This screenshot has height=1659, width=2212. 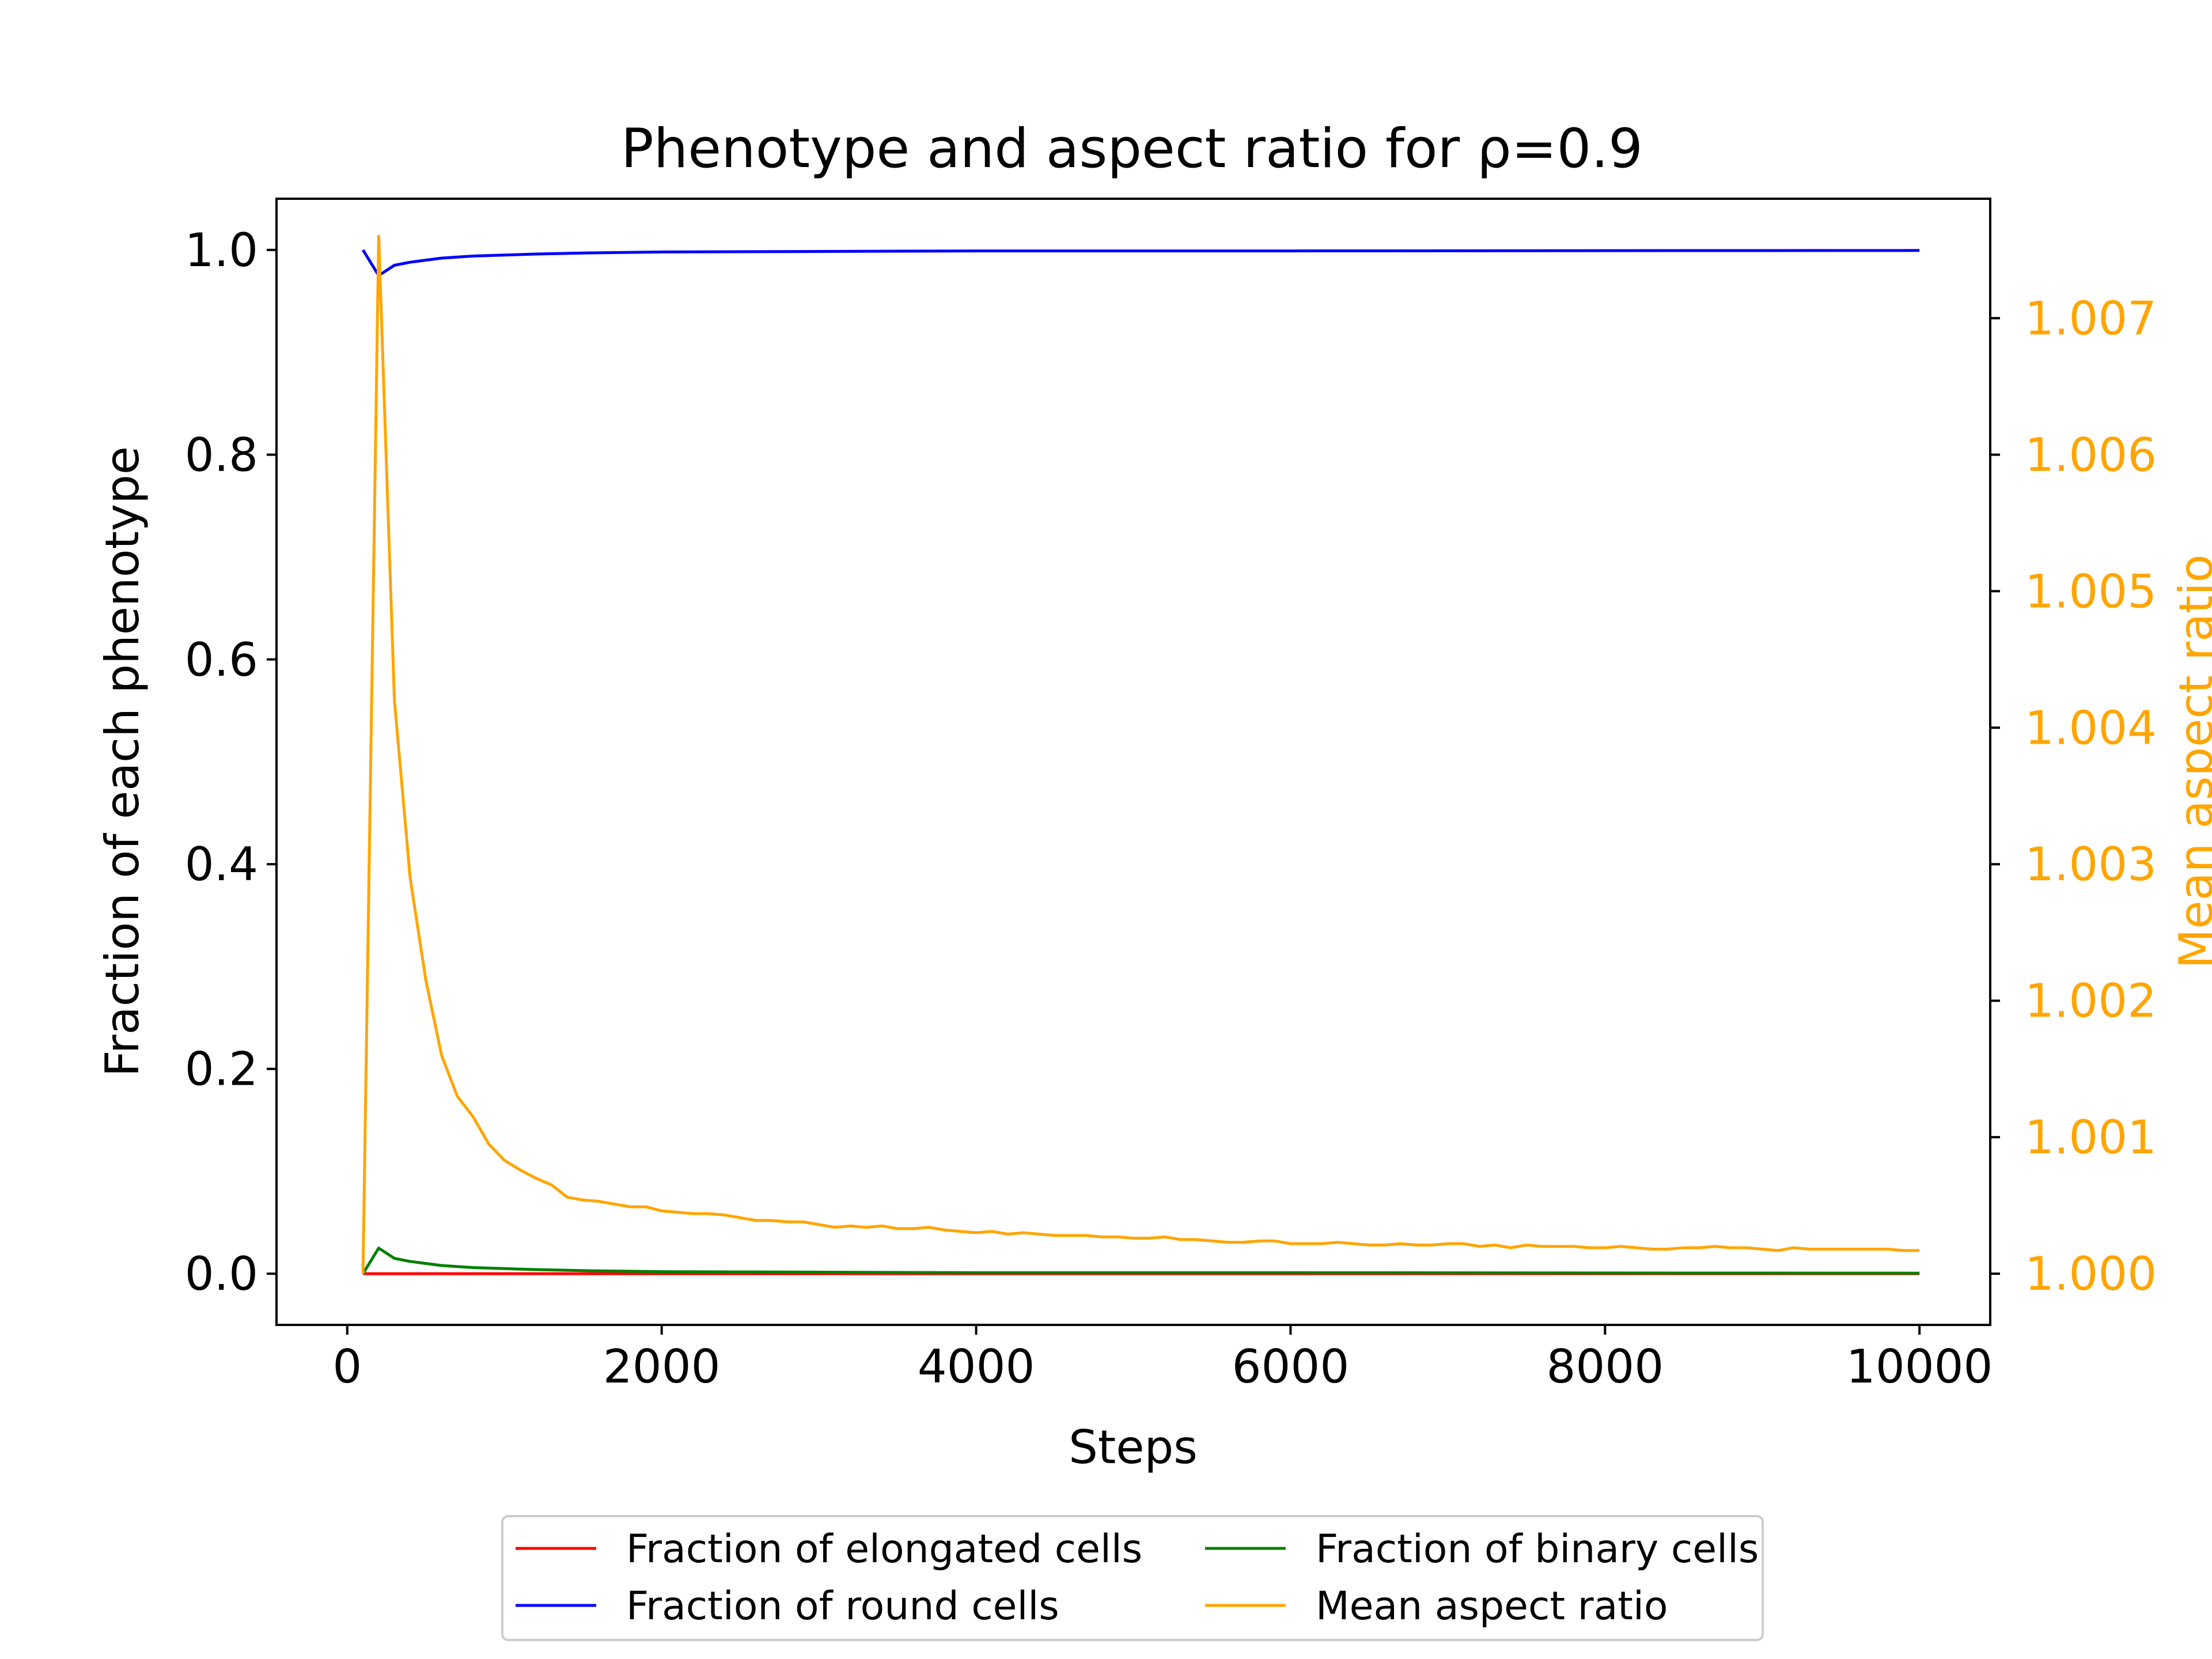 I want to click on legend-label-elongated: Fraction of elongated cells, so click(x=884, y=1549).